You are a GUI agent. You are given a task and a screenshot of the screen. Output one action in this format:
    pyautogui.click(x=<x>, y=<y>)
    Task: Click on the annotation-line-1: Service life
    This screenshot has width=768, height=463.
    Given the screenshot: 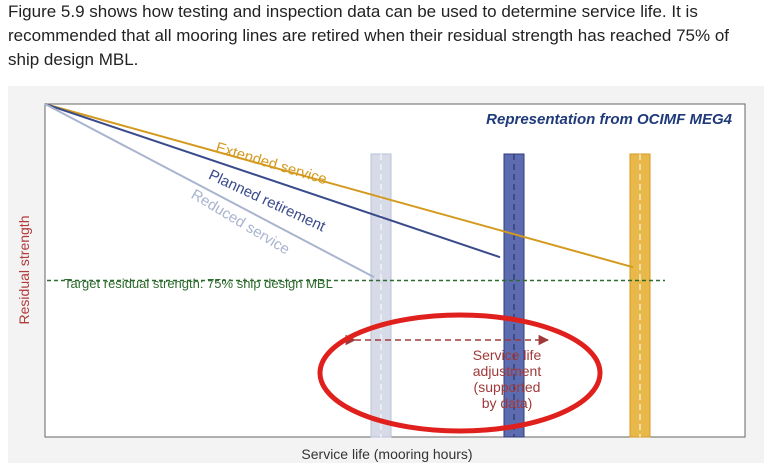 What is the action you would take?
    pyautogui.click(x=507, y=355)
    